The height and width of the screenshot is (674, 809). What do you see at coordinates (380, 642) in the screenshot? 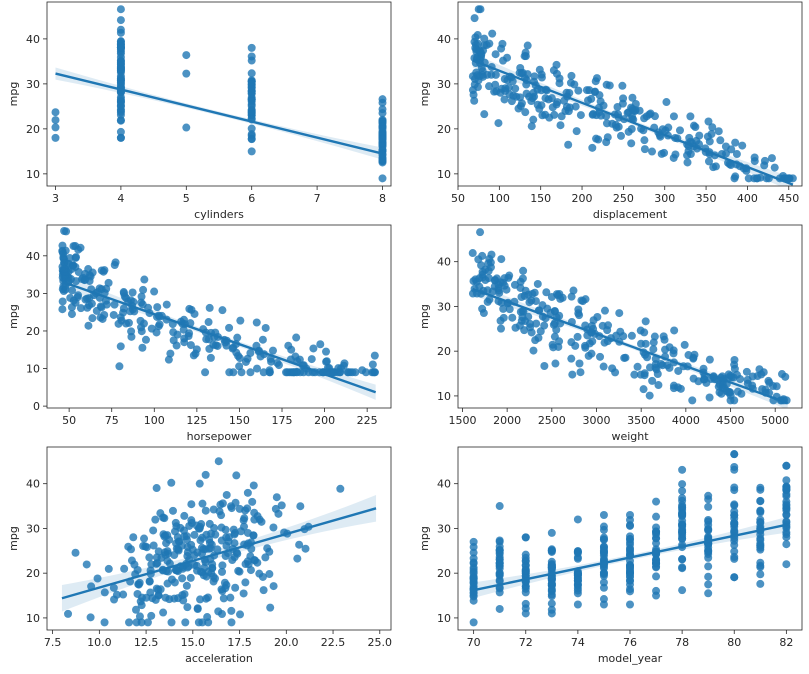
I see `x-tick-label: 25.0` at bounding box center [380, 642].